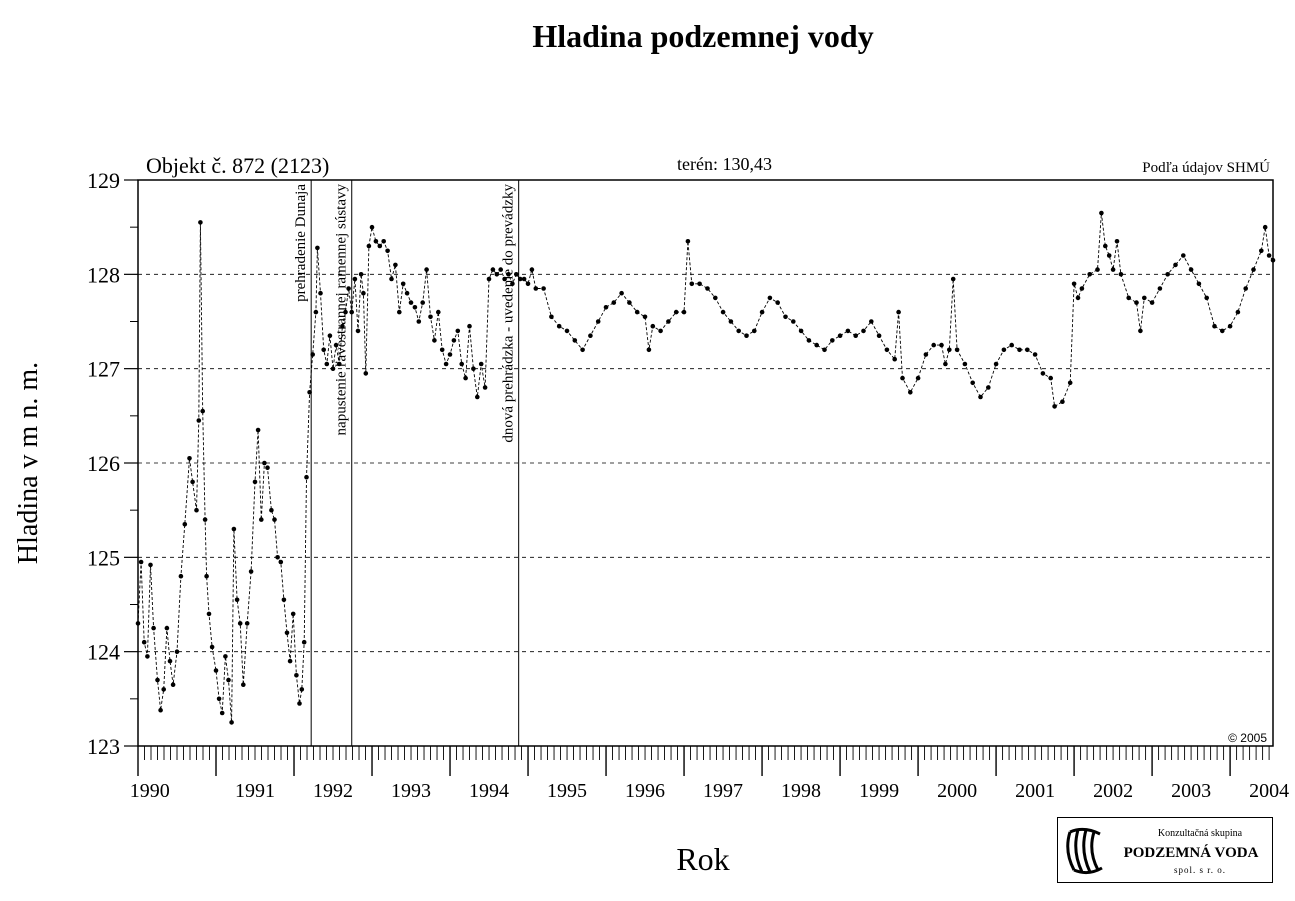  I want to click on y-tick-label: 127, so click(103, 369).